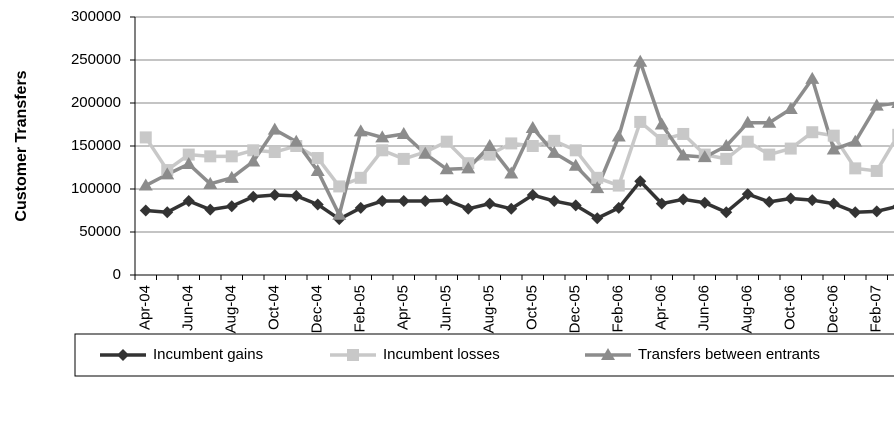 The height and width of the screenshot is (423, 894). What do you see at coordinates (21, 145) in the screenshot?
I see `y-axis-label: Customer Transfers` at bounding box center [21, 145].